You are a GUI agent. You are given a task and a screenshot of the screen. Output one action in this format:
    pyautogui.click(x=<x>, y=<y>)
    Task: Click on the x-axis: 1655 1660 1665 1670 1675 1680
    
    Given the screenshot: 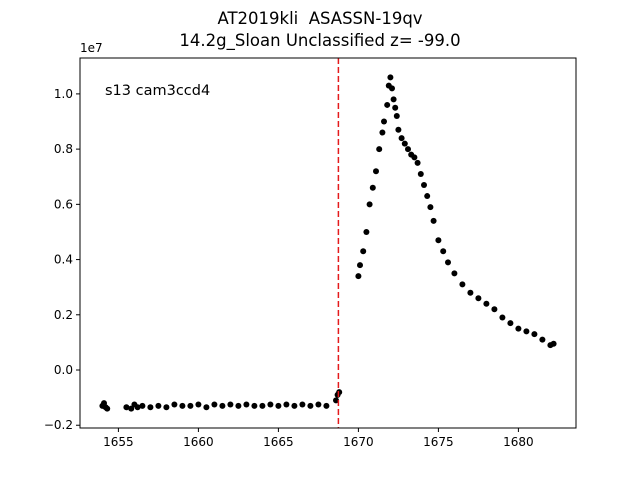 What is the action you would take?
    pyautogui.click(x=318, y=438)
    